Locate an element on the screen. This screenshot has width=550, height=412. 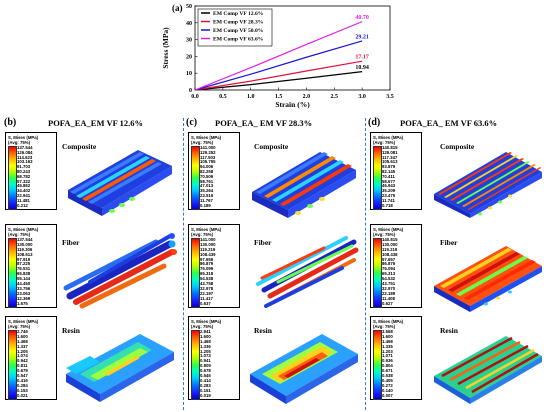
panel-title-b-text: POFA_EA_EM VF 12.6% is located at coordinates (95, 123).